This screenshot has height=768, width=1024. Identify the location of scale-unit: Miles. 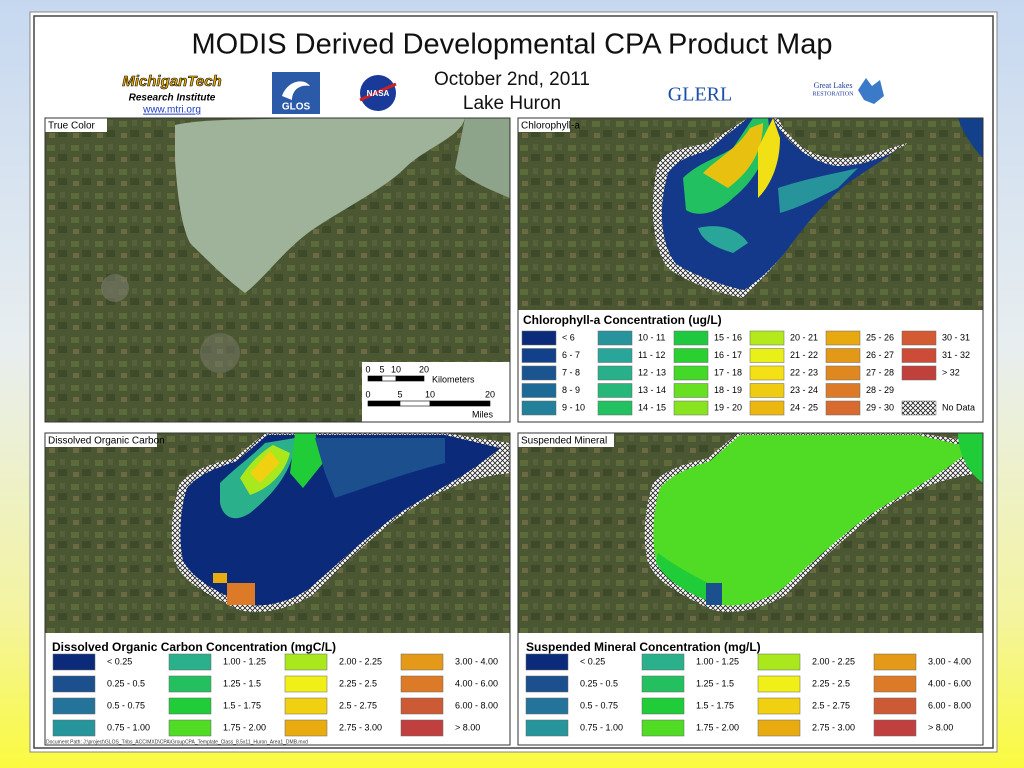
(483, 414).